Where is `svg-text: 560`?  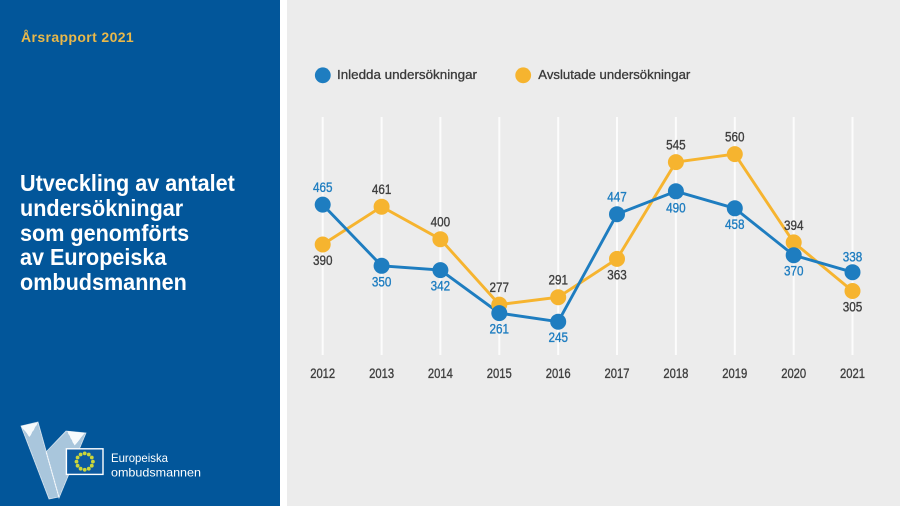
svg-text: 560 is located at coordinates (735, 137).